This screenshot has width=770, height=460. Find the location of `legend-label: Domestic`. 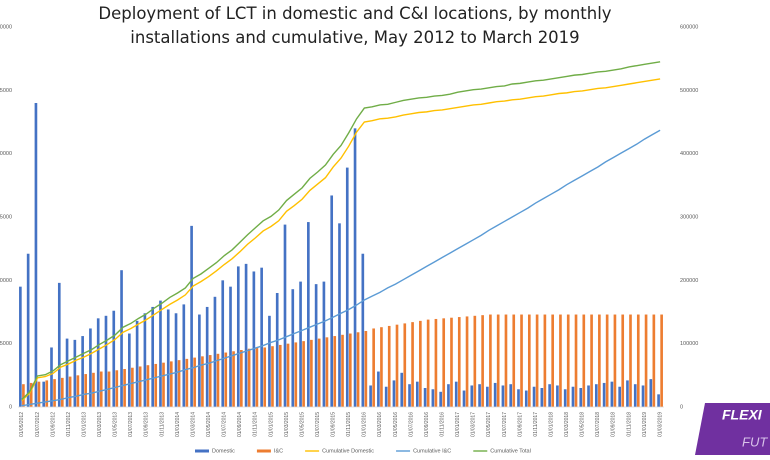

legend-label: Domestic is located at coordinates (223, 451).